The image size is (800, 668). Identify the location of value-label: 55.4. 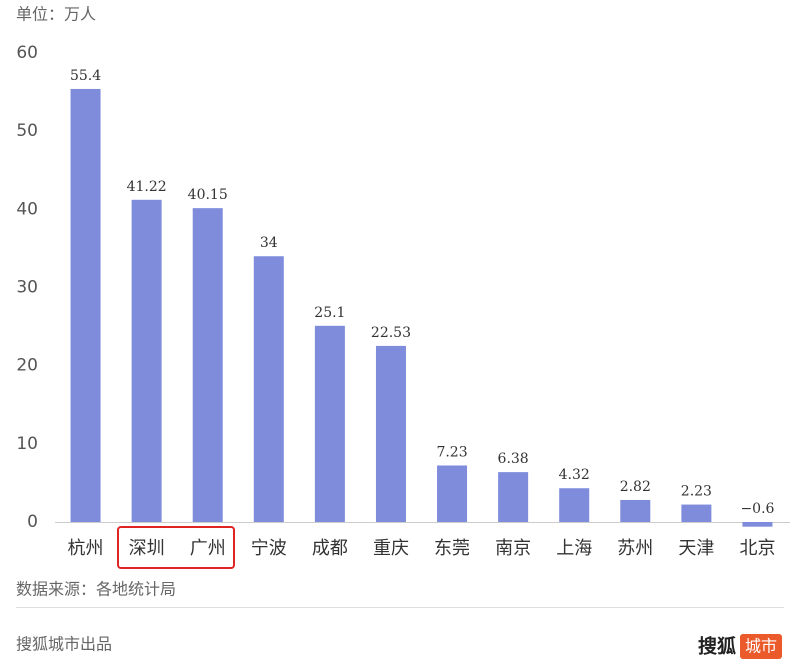
(85, 76).